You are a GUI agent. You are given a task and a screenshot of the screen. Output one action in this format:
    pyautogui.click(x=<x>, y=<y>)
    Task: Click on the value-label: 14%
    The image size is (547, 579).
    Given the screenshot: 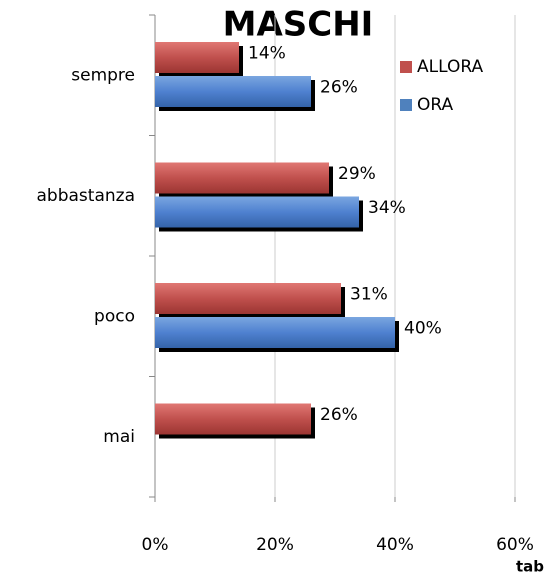 What is the action you would take?
    pyautogui.click(x=267, y=54)
    